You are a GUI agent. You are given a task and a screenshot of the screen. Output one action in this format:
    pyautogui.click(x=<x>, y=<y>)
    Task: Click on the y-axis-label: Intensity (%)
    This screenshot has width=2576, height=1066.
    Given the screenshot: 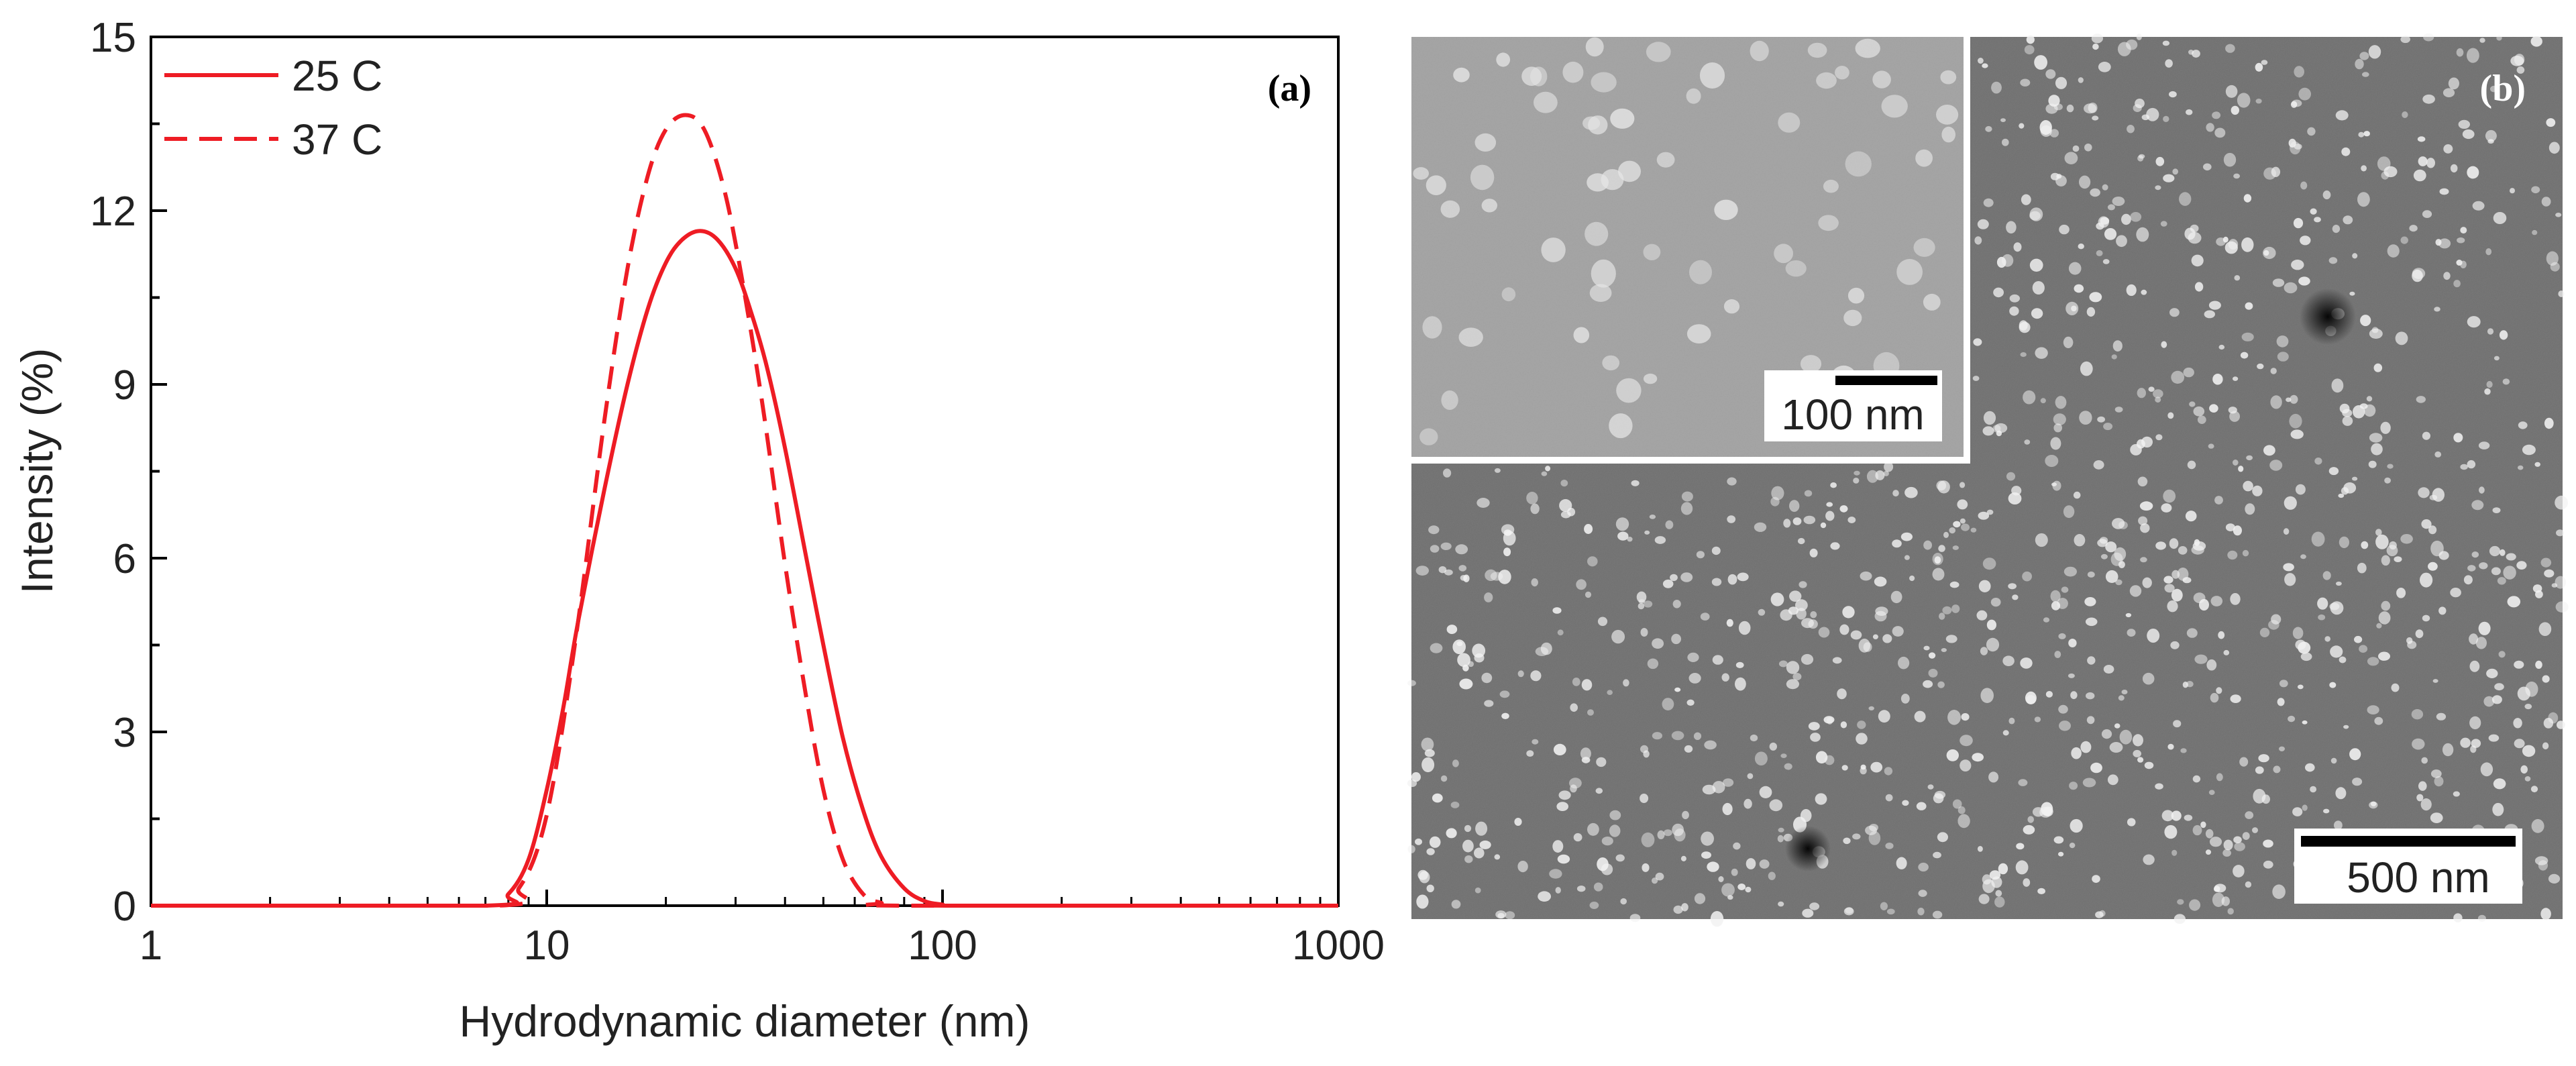 What is the action you would take?
    pyautogui.click(x=37, y=471)
    